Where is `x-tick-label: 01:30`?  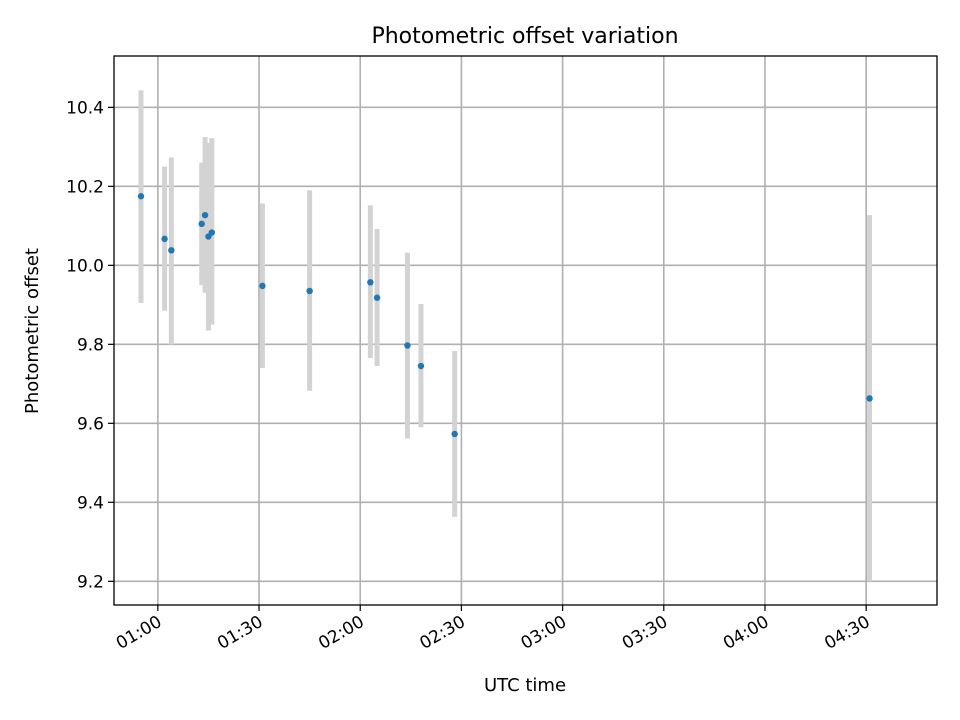 x-tick-label: 01:30 is located at coordinates (240, 633).